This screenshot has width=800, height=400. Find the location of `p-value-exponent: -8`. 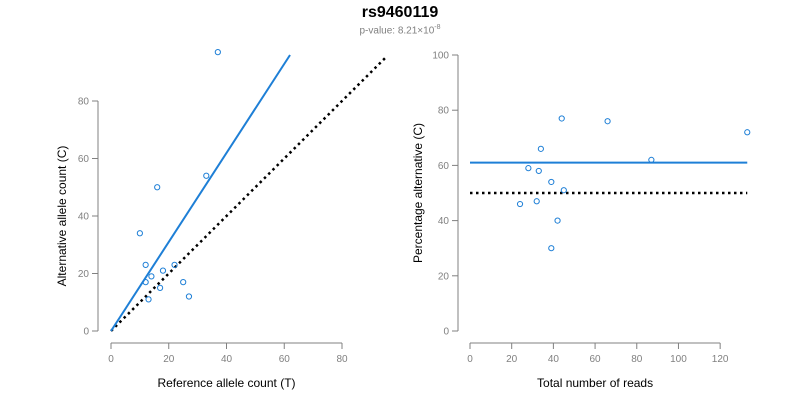

p-value-exponent: -8 is located at coordinates (437, 27).